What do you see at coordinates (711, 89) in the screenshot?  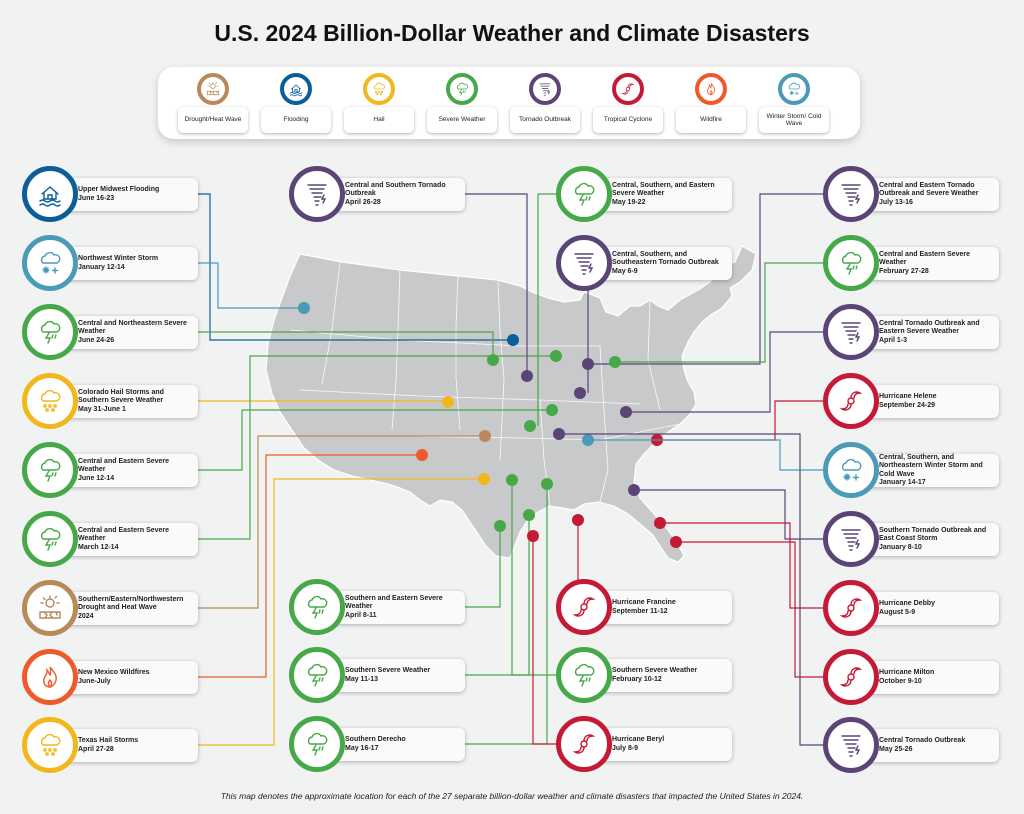 I see `fire-icon` at bounding box center [711, 89].